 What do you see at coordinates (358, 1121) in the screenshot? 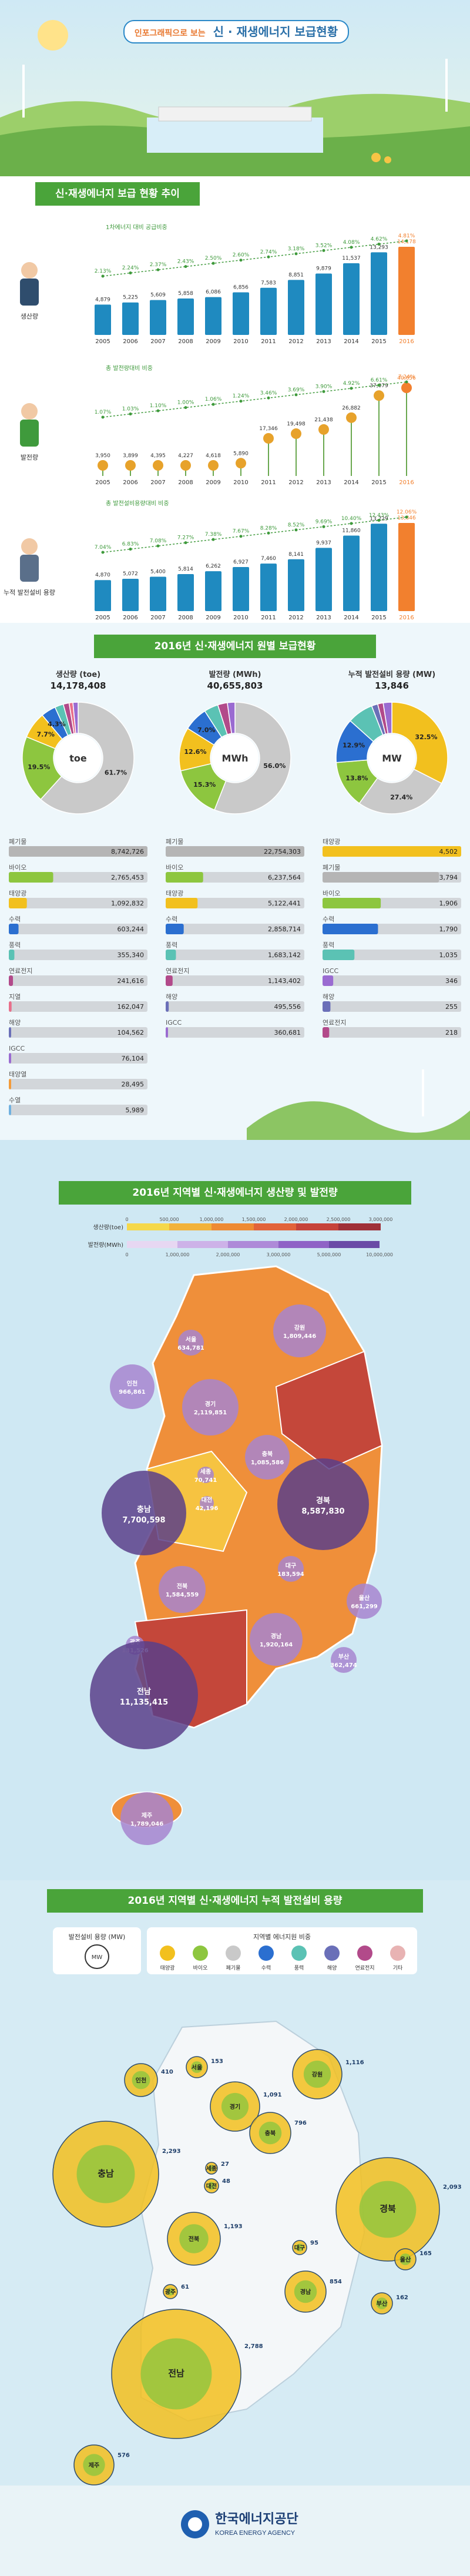
I see `sources-hill-shape` at bounding box center [358, 1121].